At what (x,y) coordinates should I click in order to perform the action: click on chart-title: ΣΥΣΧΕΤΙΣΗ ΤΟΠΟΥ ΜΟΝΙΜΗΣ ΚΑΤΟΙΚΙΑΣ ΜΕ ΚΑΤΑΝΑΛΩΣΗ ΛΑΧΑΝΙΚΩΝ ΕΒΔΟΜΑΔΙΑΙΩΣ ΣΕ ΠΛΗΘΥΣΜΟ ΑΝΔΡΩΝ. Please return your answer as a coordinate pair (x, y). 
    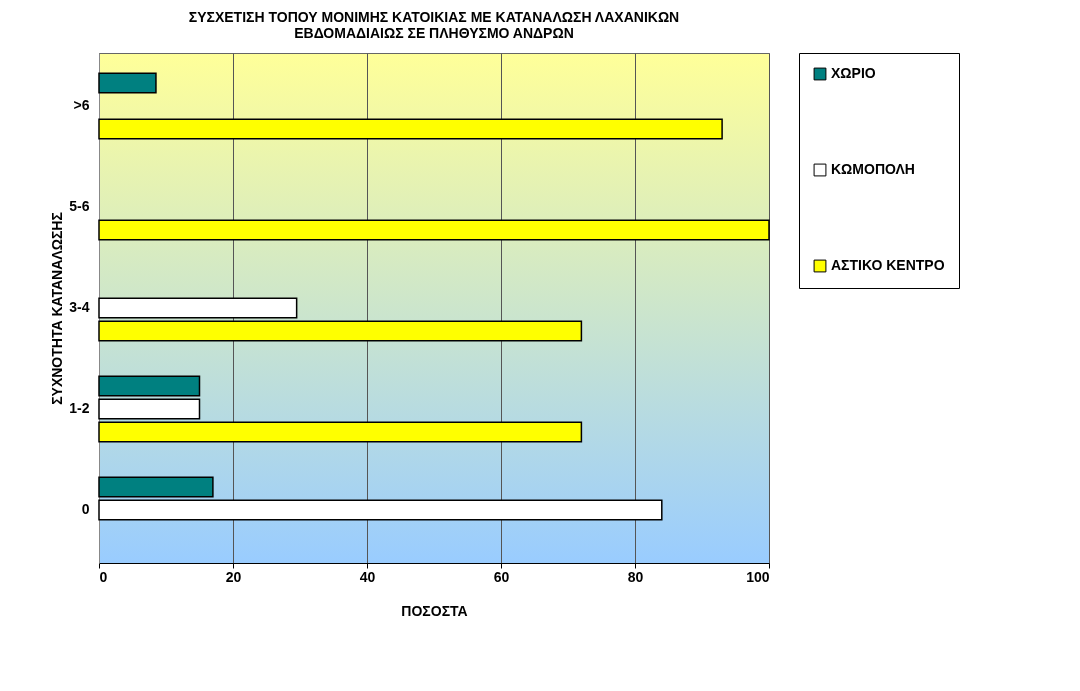
    Looking at the image, I should click on (434, 24).